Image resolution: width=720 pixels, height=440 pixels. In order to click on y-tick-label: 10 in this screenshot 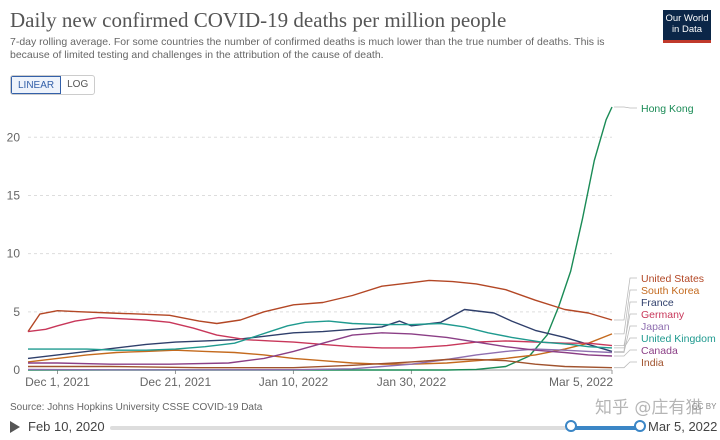, I will do `click(14, 254)`.